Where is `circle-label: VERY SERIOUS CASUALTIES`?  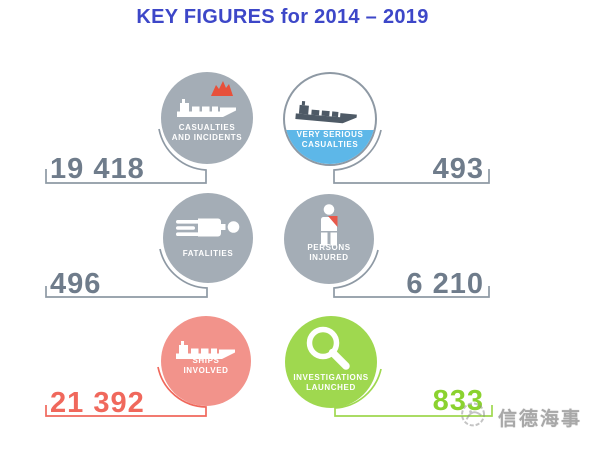
circle-label: VERY SERIOUS CASUALTIES is located at coordinates (330, 140).